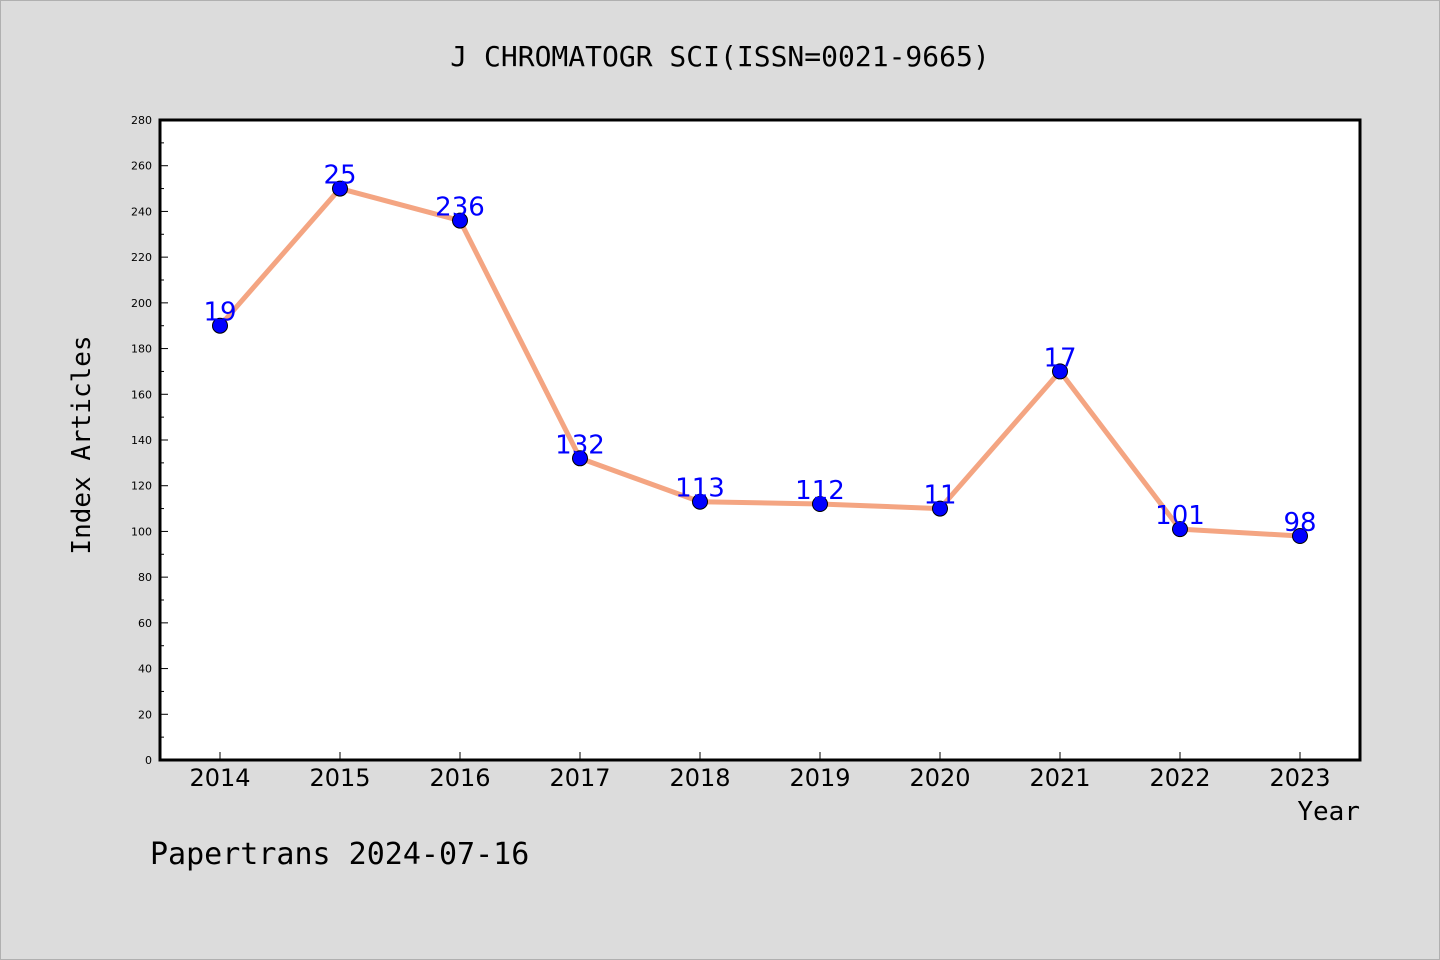 This screenshot has height=960, width=1440. What do you see at coordinates (141, 440) in the screenshot?
I see `y-tick-label: 140` at bounding box center [141, 440].